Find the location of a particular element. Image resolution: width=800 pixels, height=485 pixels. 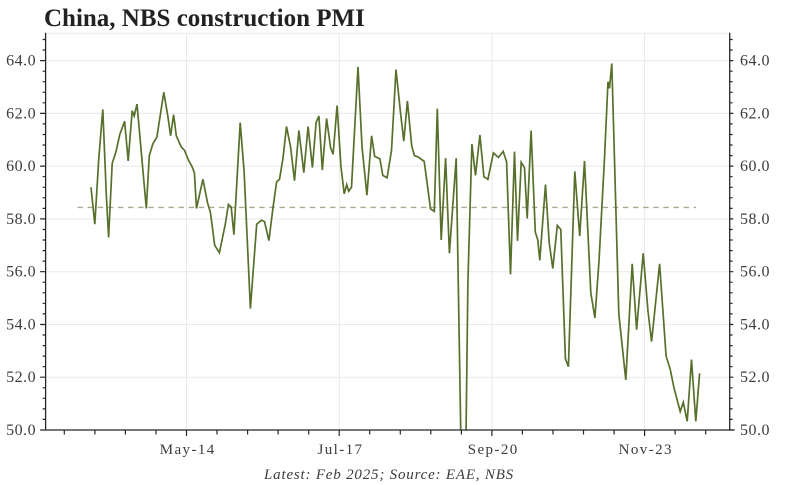

svg-text:Latest: Feb 2025; Source: EAE,: Latest: Feb 2025; Source: EAE, NBS is located at coordinates (388, 475).